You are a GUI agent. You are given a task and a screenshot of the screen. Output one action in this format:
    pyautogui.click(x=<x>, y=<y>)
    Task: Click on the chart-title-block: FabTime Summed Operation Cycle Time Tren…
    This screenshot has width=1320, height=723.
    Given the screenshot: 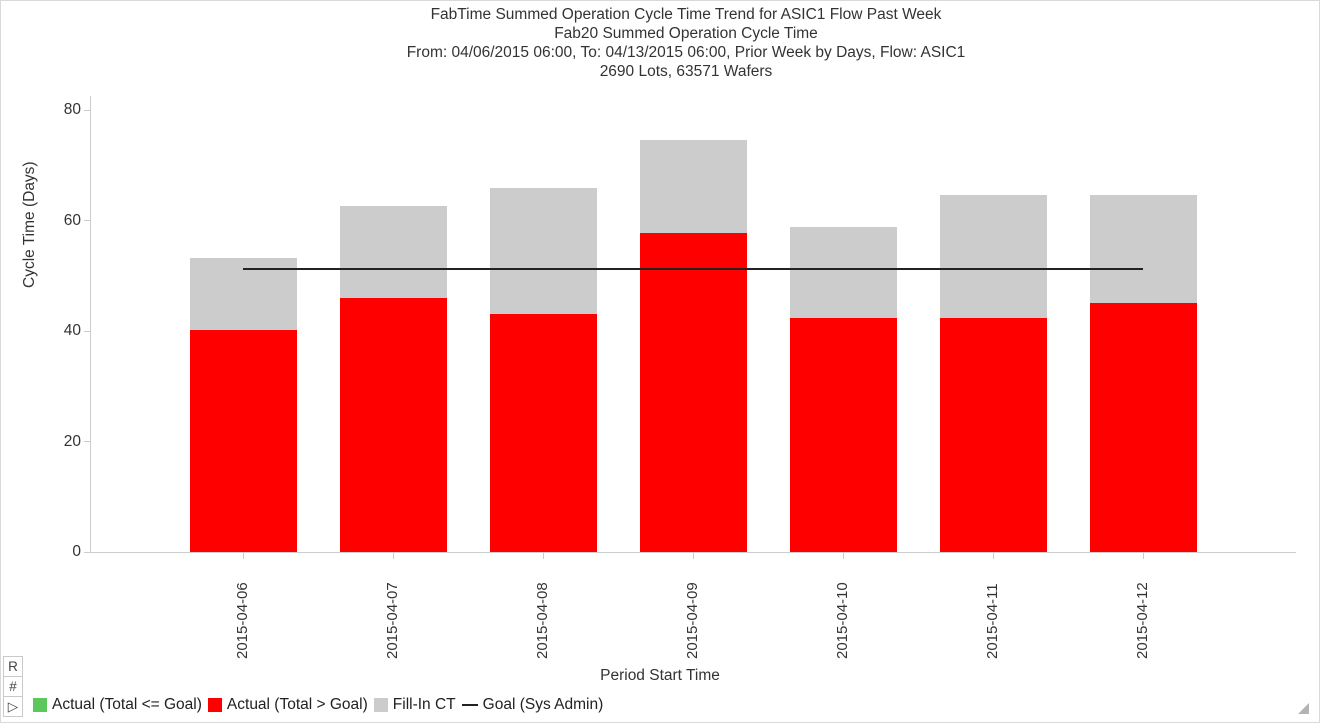 What is the action you would take?
    pyautogui.click(x=686, y=43)
    